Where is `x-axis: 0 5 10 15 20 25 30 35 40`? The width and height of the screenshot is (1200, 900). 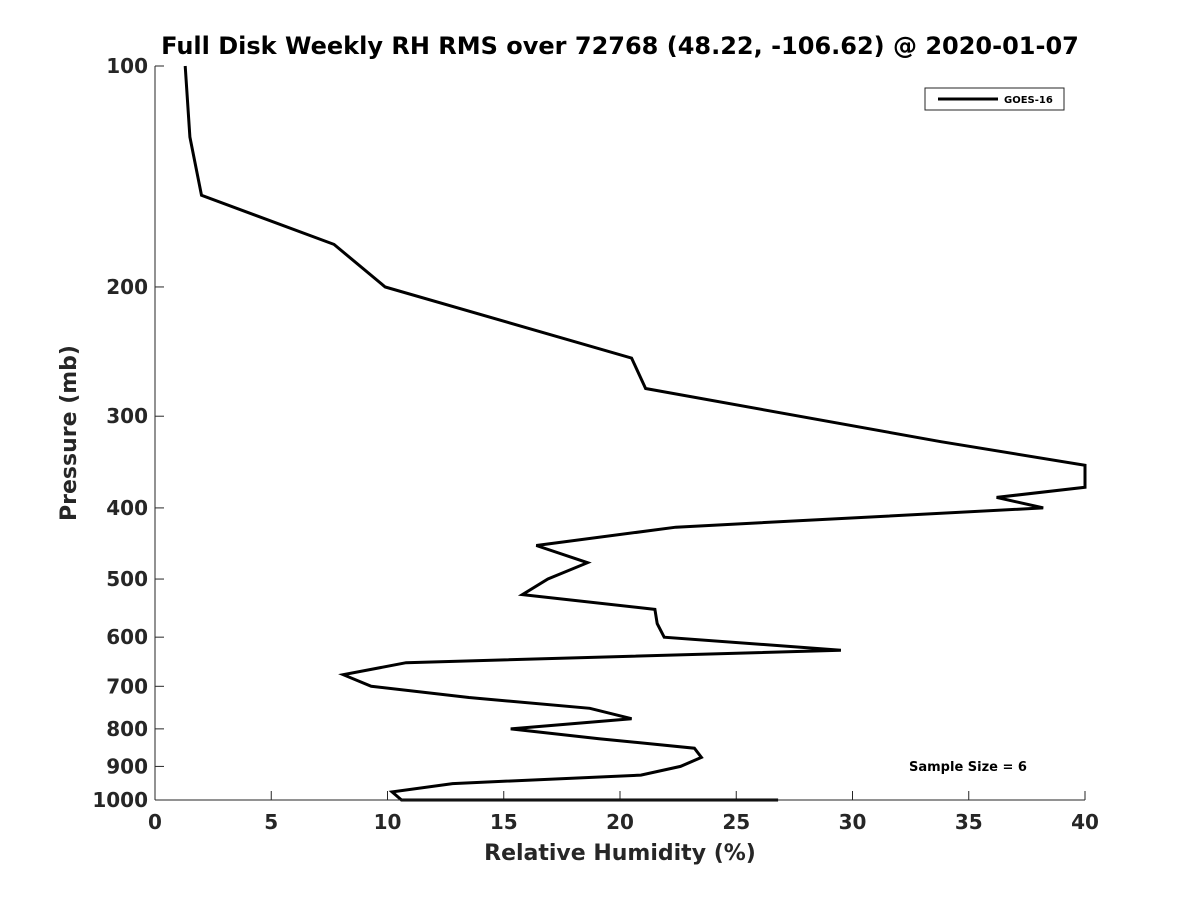
x-axis: 0 5 10 15 20 25 30 35 40 is located at coordinates (623, 812).